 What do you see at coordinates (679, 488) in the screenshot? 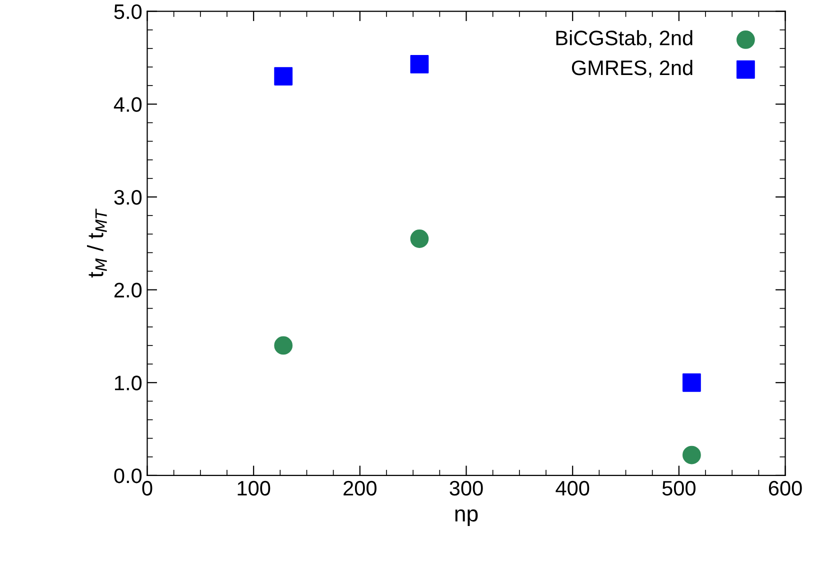
I see `x-tick-label: 500` at bounding box center [679, 488].